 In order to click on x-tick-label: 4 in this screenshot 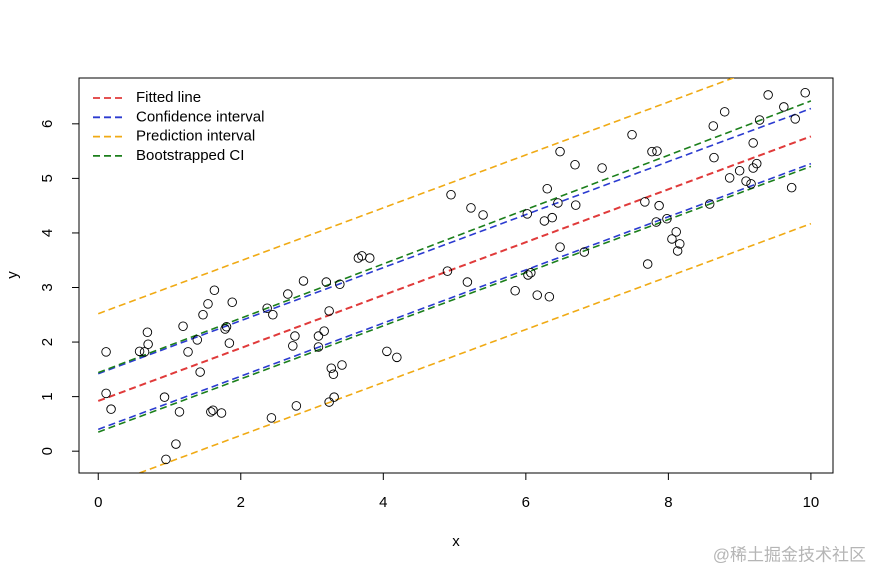, I will do `click(383, 502)`.